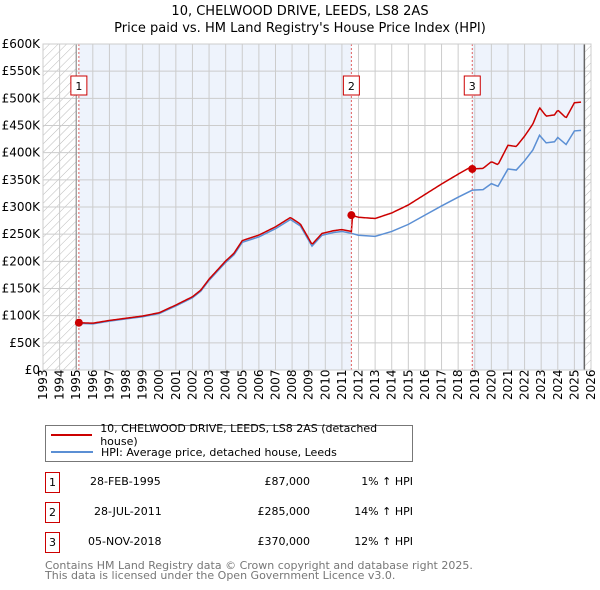 This screenshot has width=600, height=590. I want to click on x-tick-label: 1995, so click(76, 384).